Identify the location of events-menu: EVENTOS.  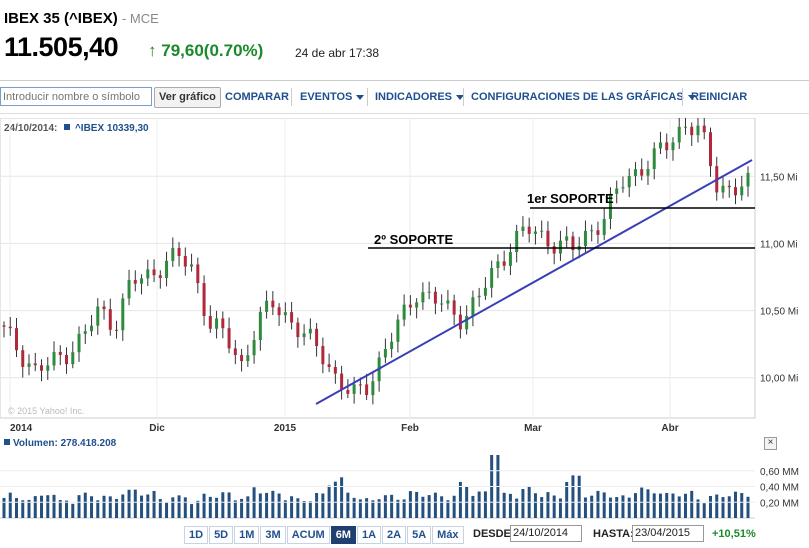
(332, 97).